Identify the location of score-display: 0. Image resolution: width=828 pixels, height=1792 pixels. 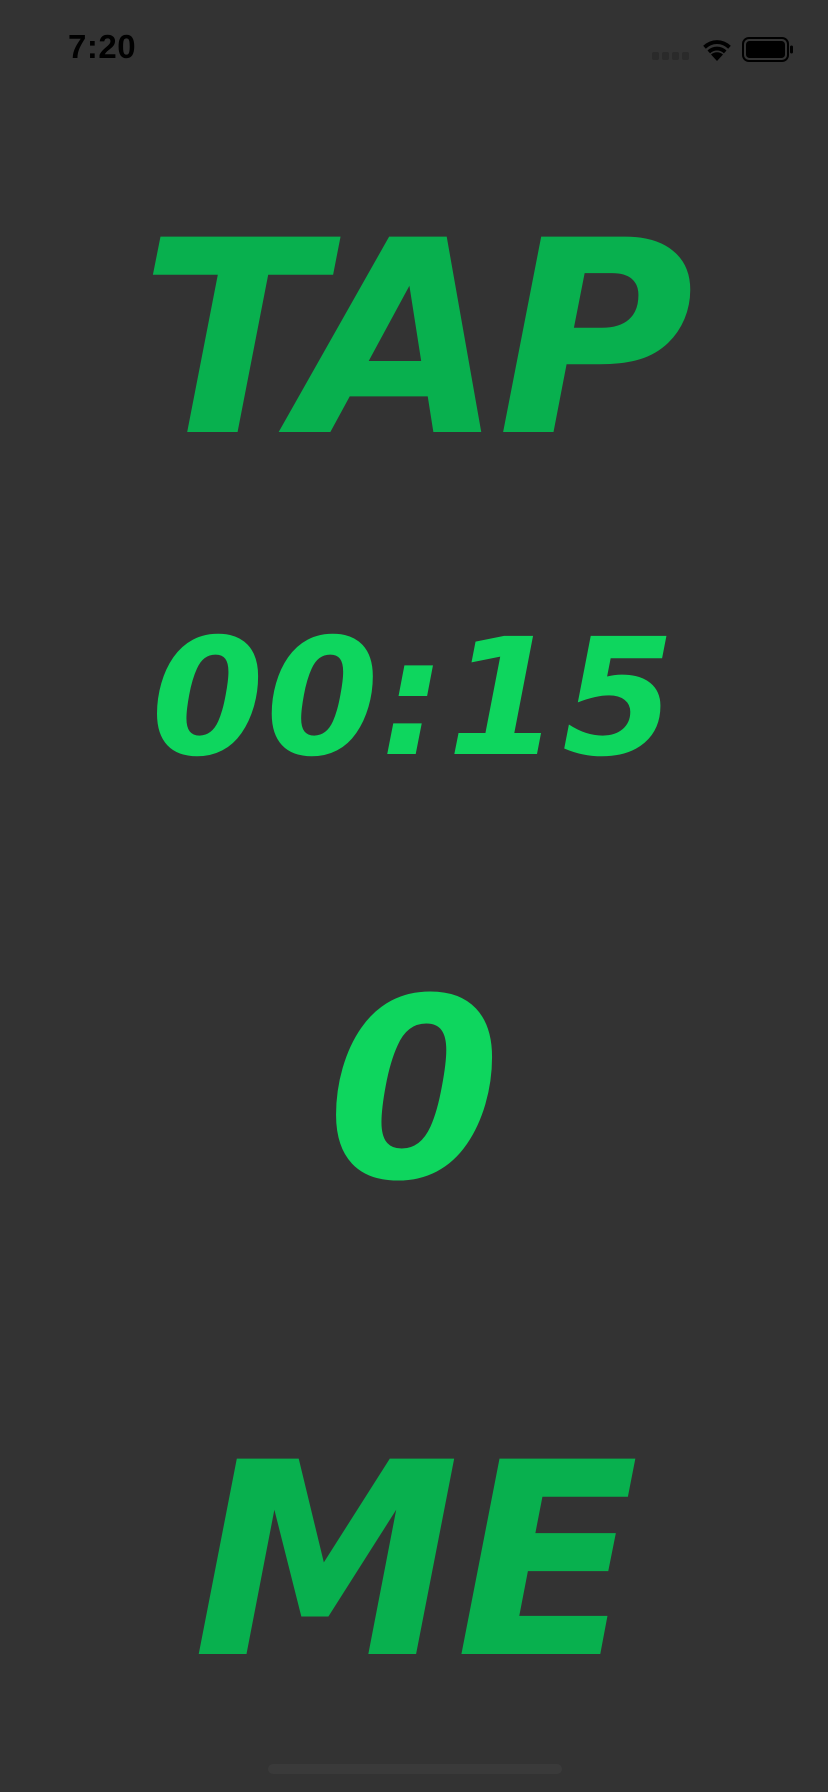
(414, 1090).